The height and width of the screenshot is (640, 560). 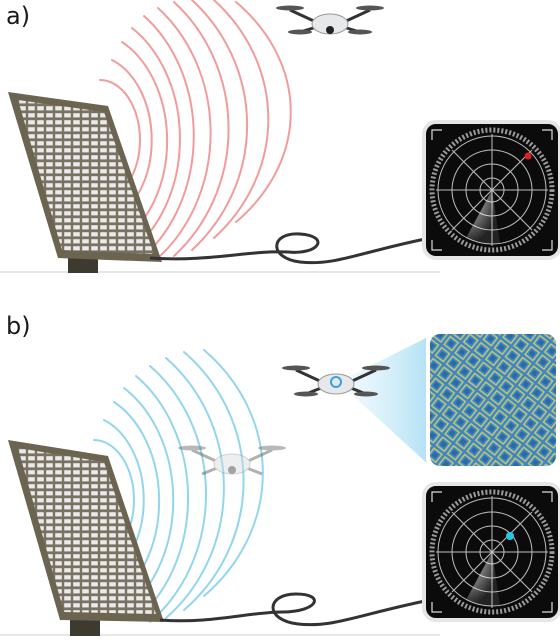 I want to click on cable-b, so click(x=295, y=609).